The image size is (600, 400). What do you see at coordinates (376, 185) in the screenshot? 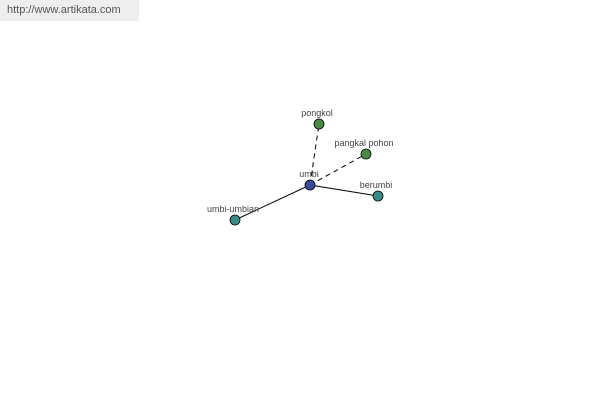
I see `node-label: berumbi` at bounding box center [376, 185].